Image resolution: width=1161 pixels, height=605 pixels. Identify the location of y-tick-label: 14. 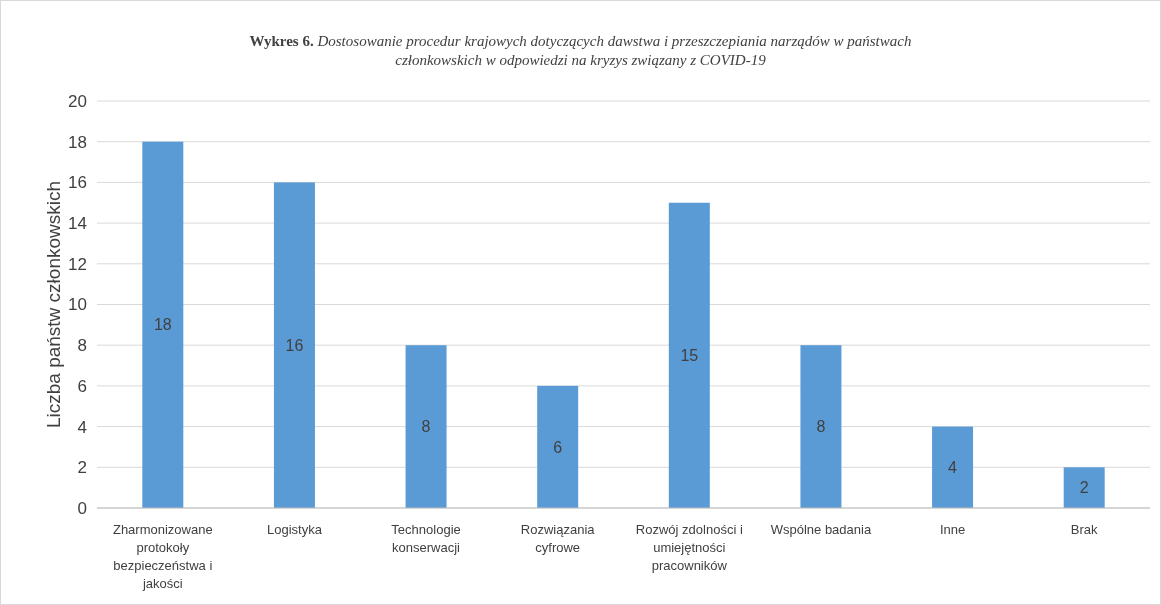
(77, 224).